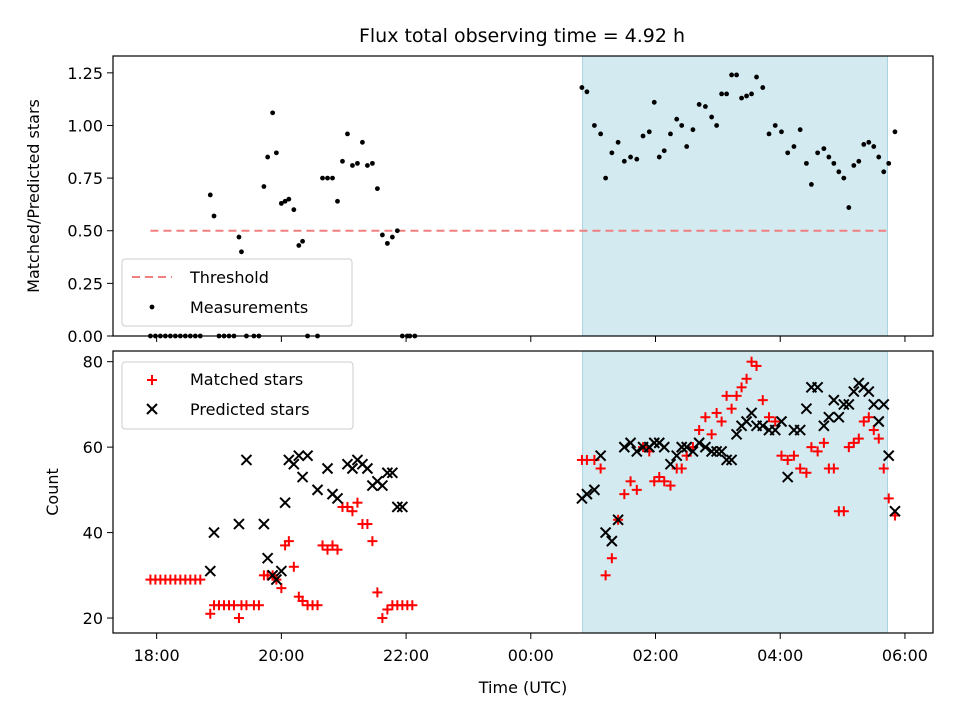 The height and width of the screenshot is (720, 960). Describe the element at coordinates (157, 655) in the screenshot. I see `x-tick-label: 18:00` at that location.